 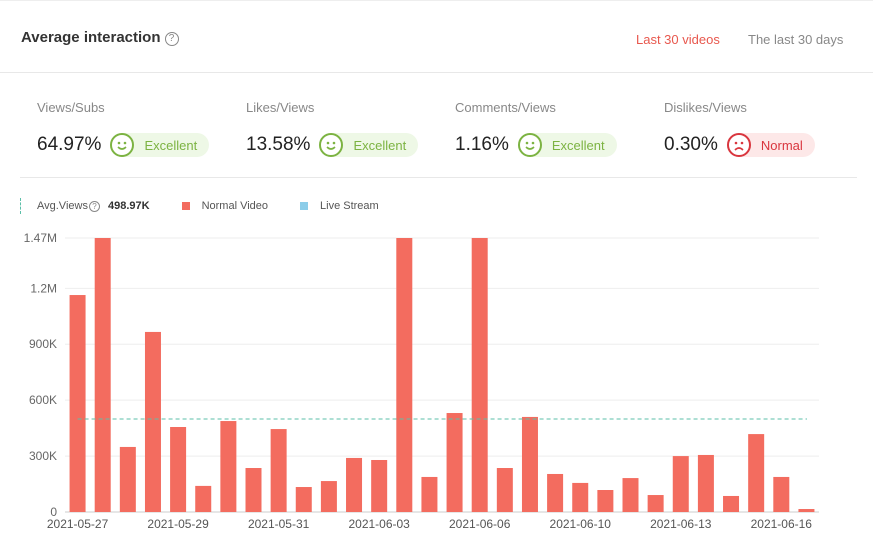 I want to click on rating-label: Normal, so click(x=781, y=145).